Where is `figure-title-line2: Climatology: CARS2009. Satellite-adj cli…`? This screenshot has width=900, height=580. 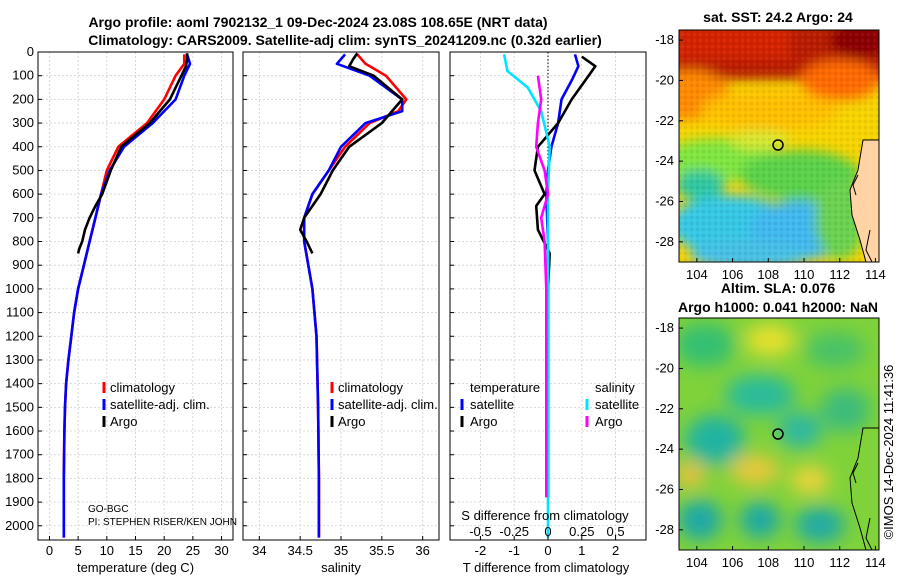 figure-title-line2: Climatology: CARS2009. Satellite-adj cli… is located at coordinates (345, 40).